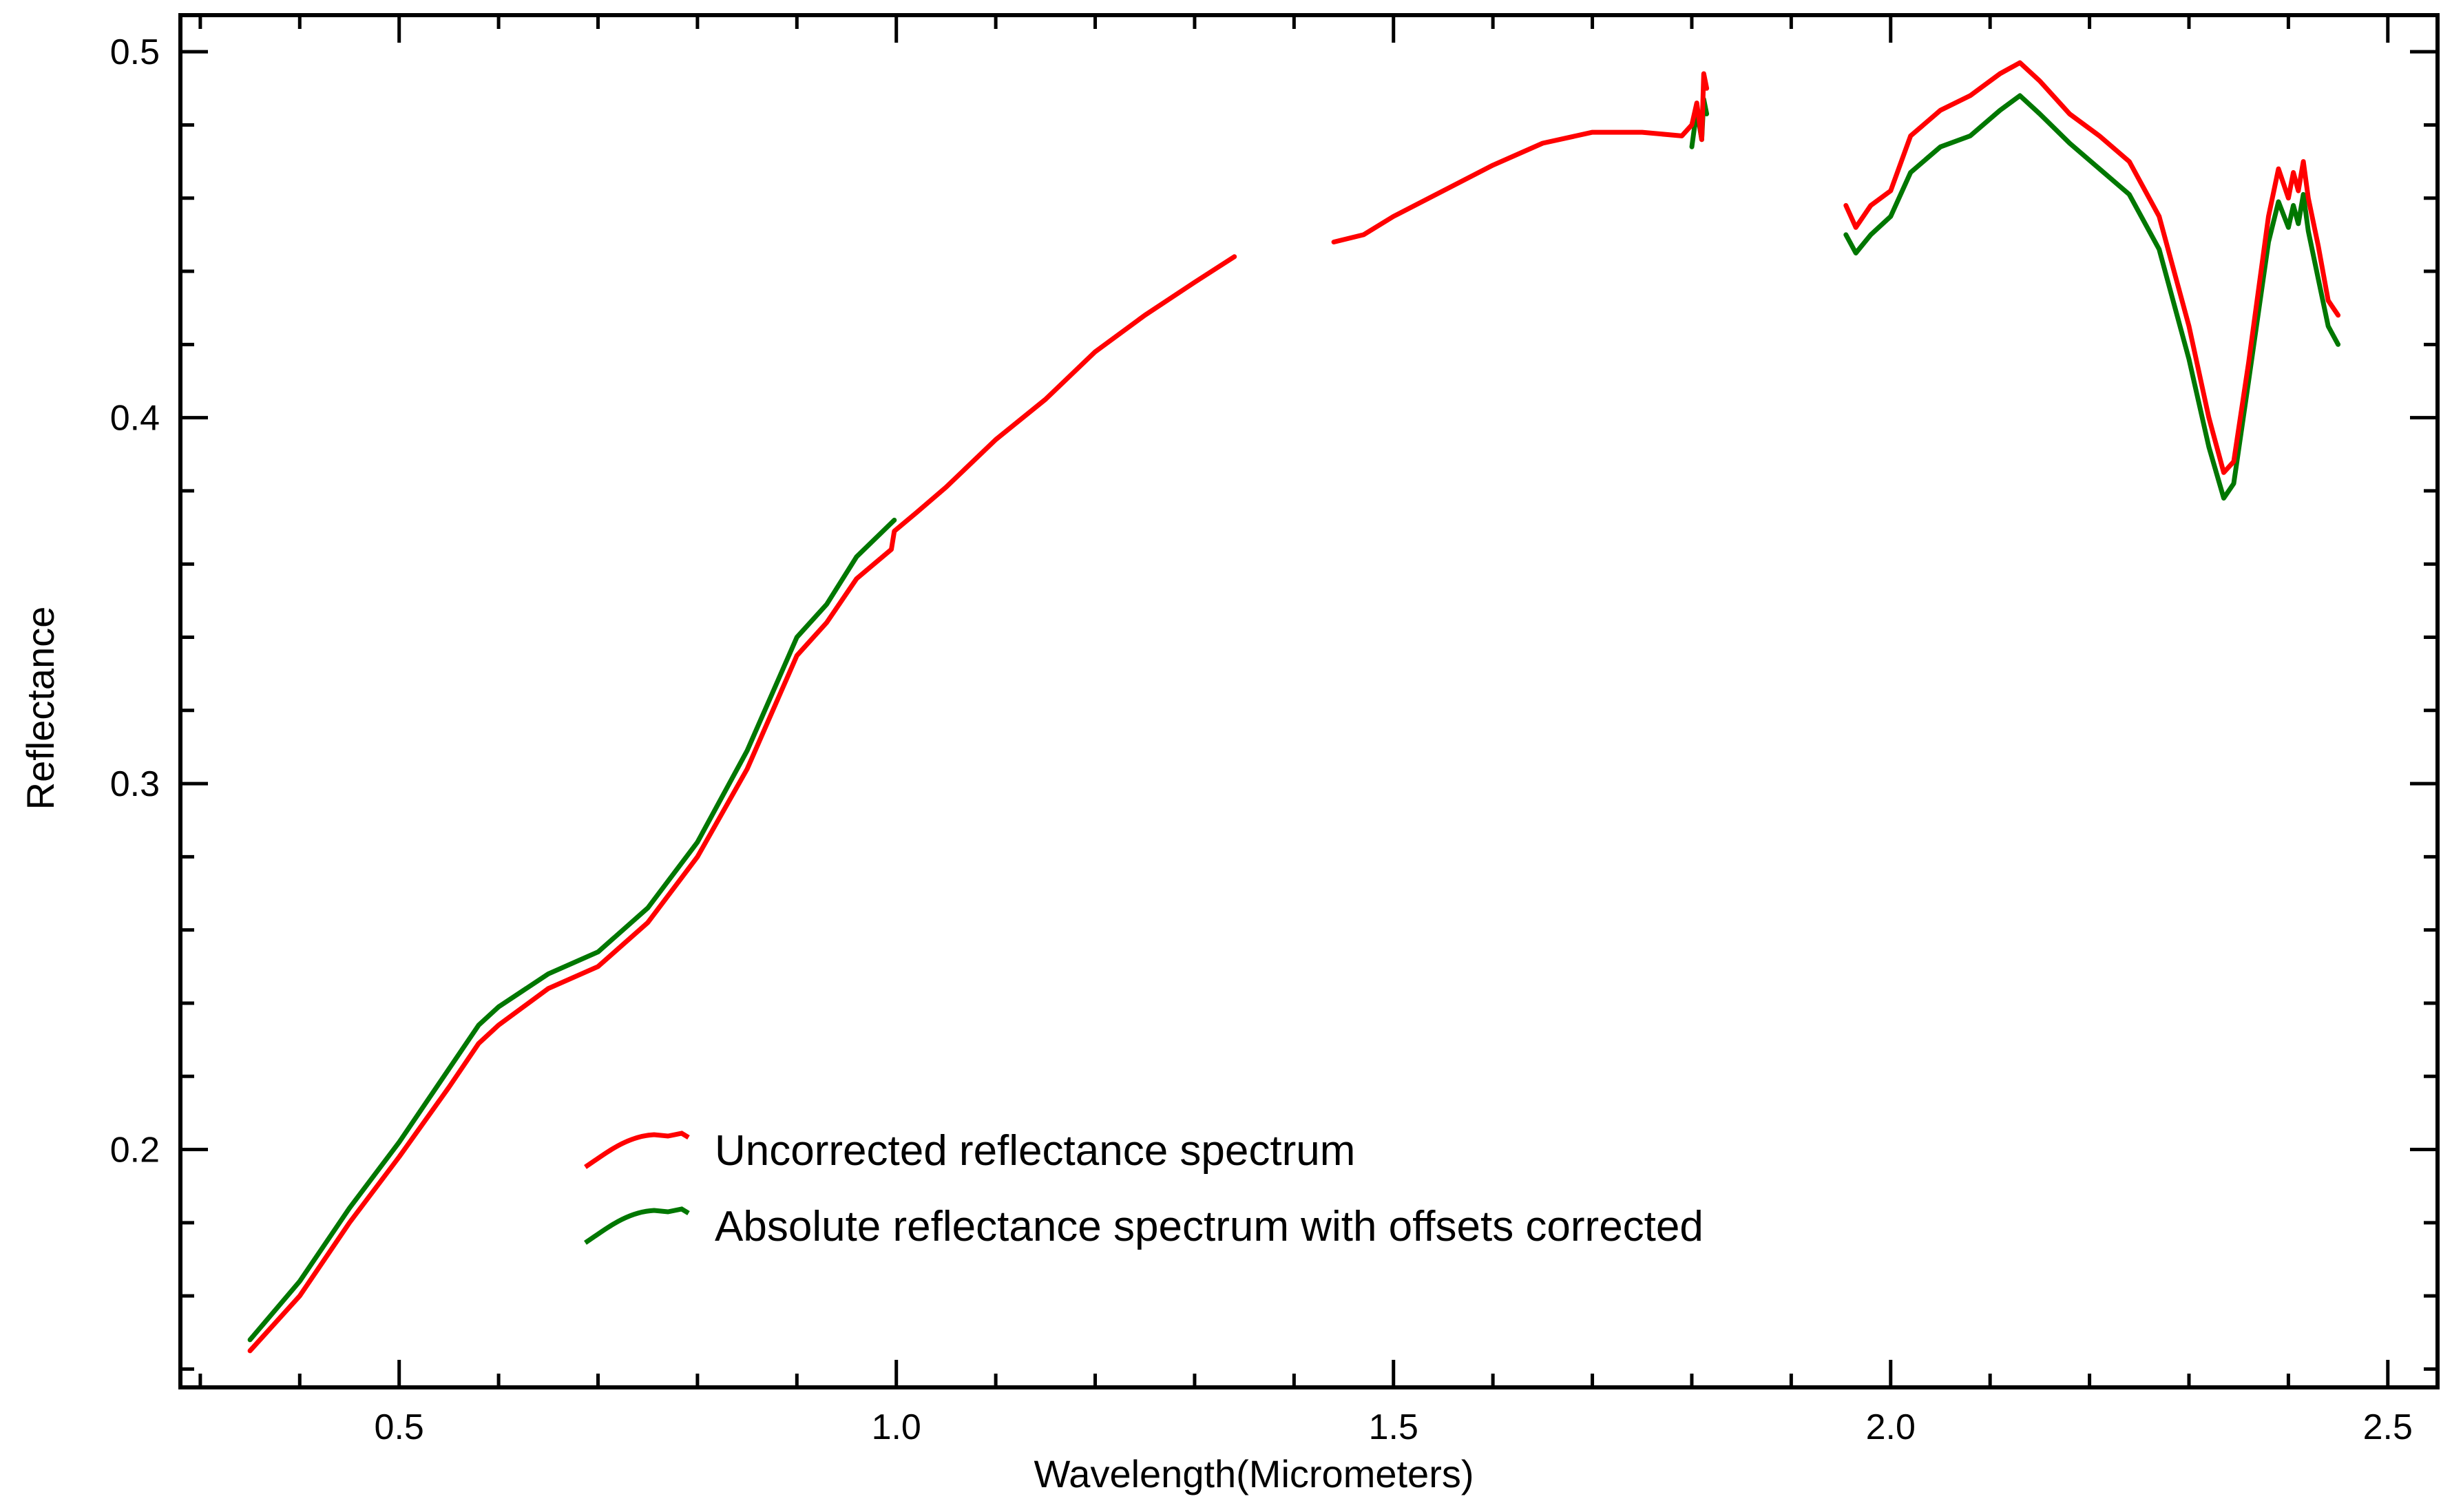 This screenshot has height=1512, width=2452. What do you see at coordinates (637, 1225) in the screenshot?
I see `legend-swatch-corrected` at bounding box center [637, 1225].